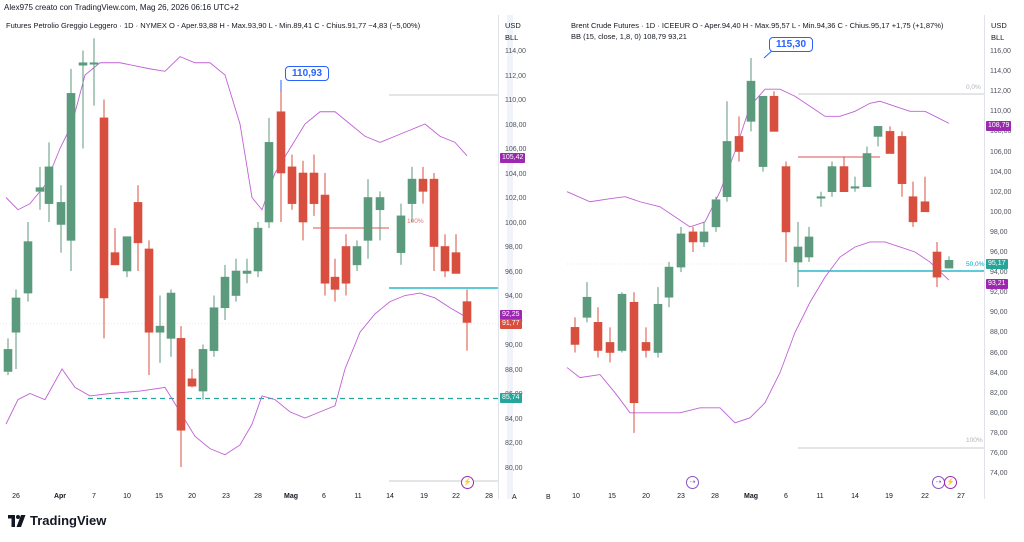 Image resolution: width=1024 pixels, height=542 pixels. I want to click on date-tick: 20, so click(192, 496).